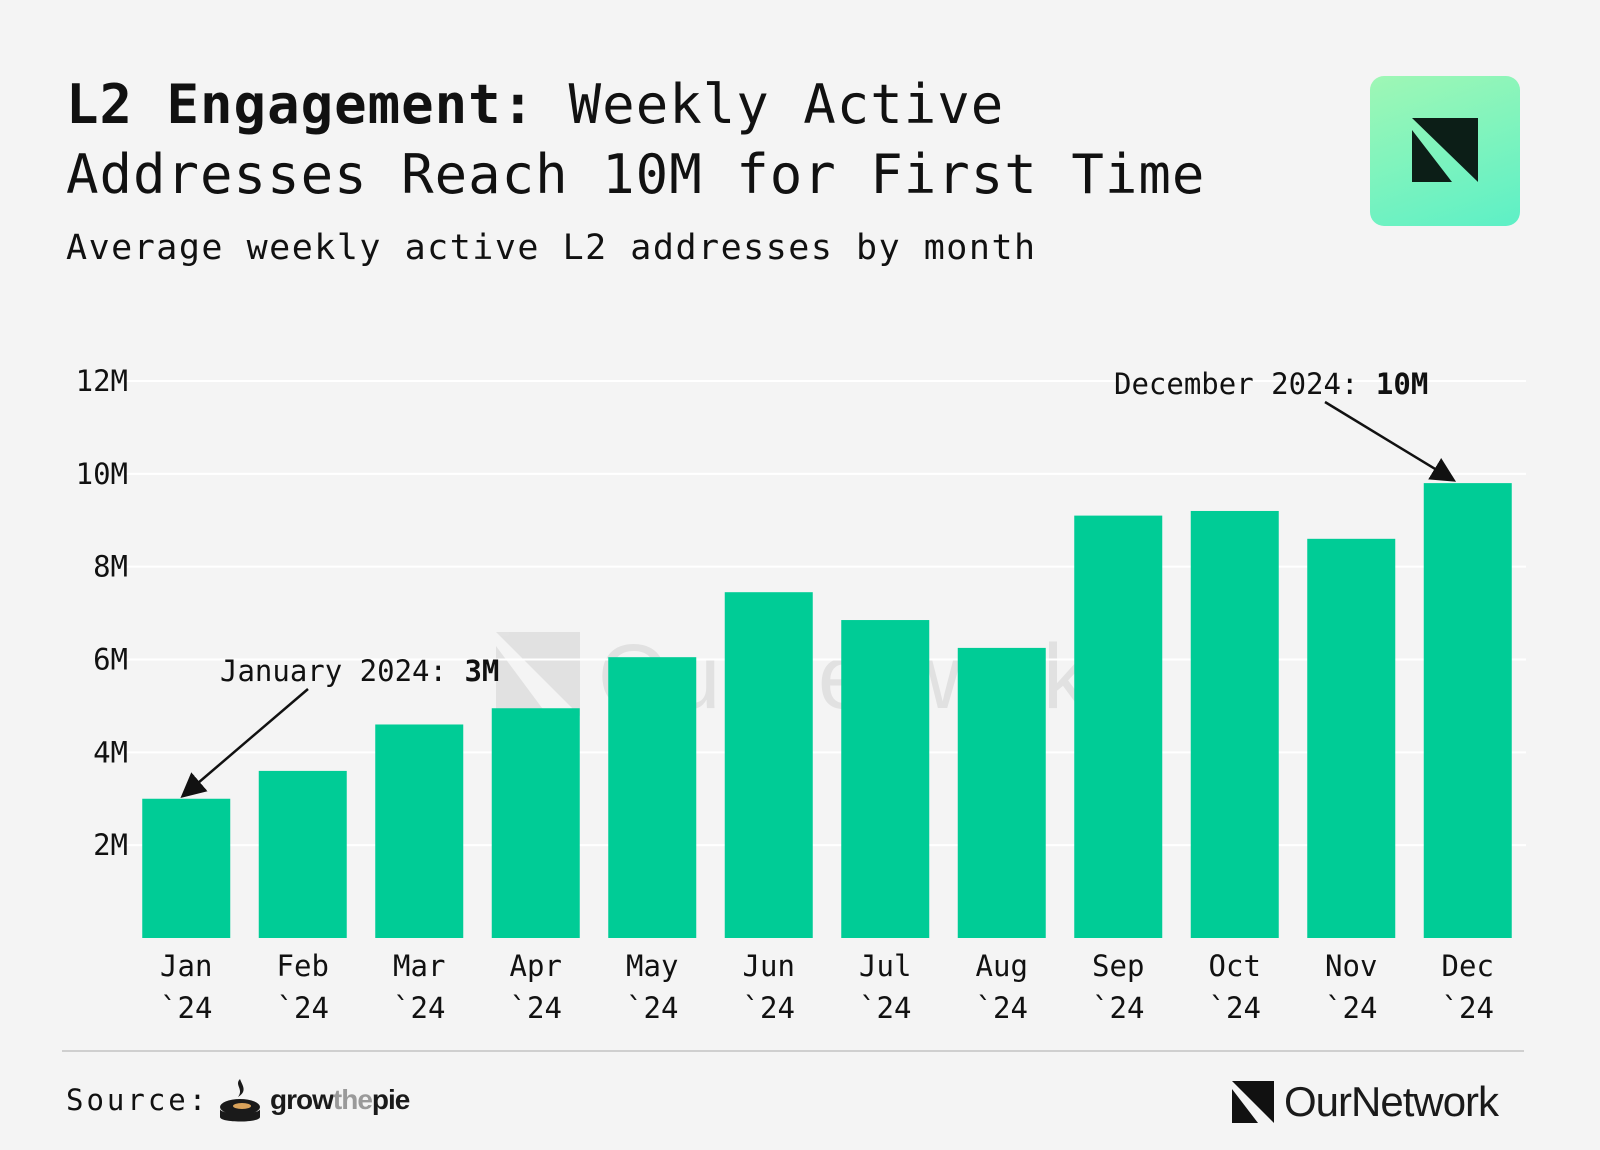 This screenshot has width=1600, height=1150. I want to click on x-tick-label: Apr, so click(536, 966).